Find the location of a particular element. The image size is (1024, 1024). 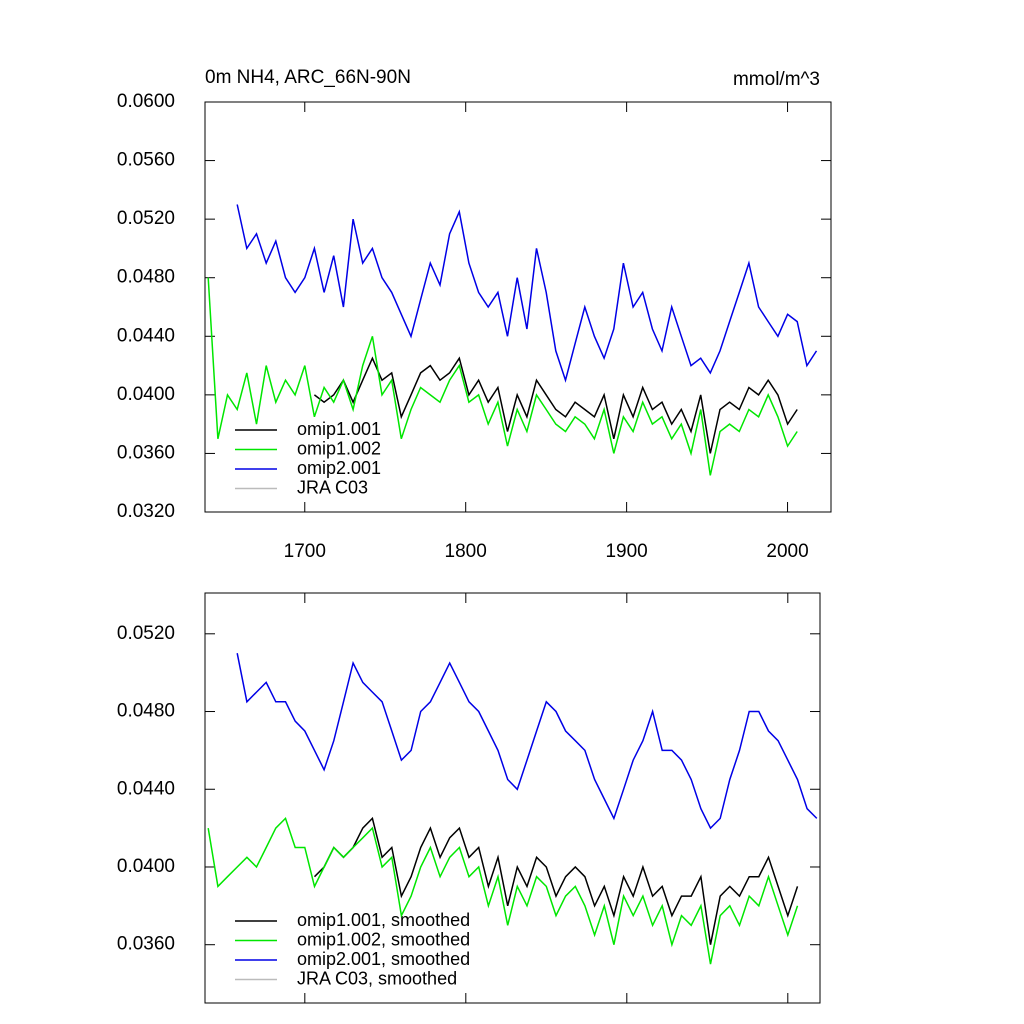

legend-label: omip1.002, smoothed is located at coordinates (383, 939).